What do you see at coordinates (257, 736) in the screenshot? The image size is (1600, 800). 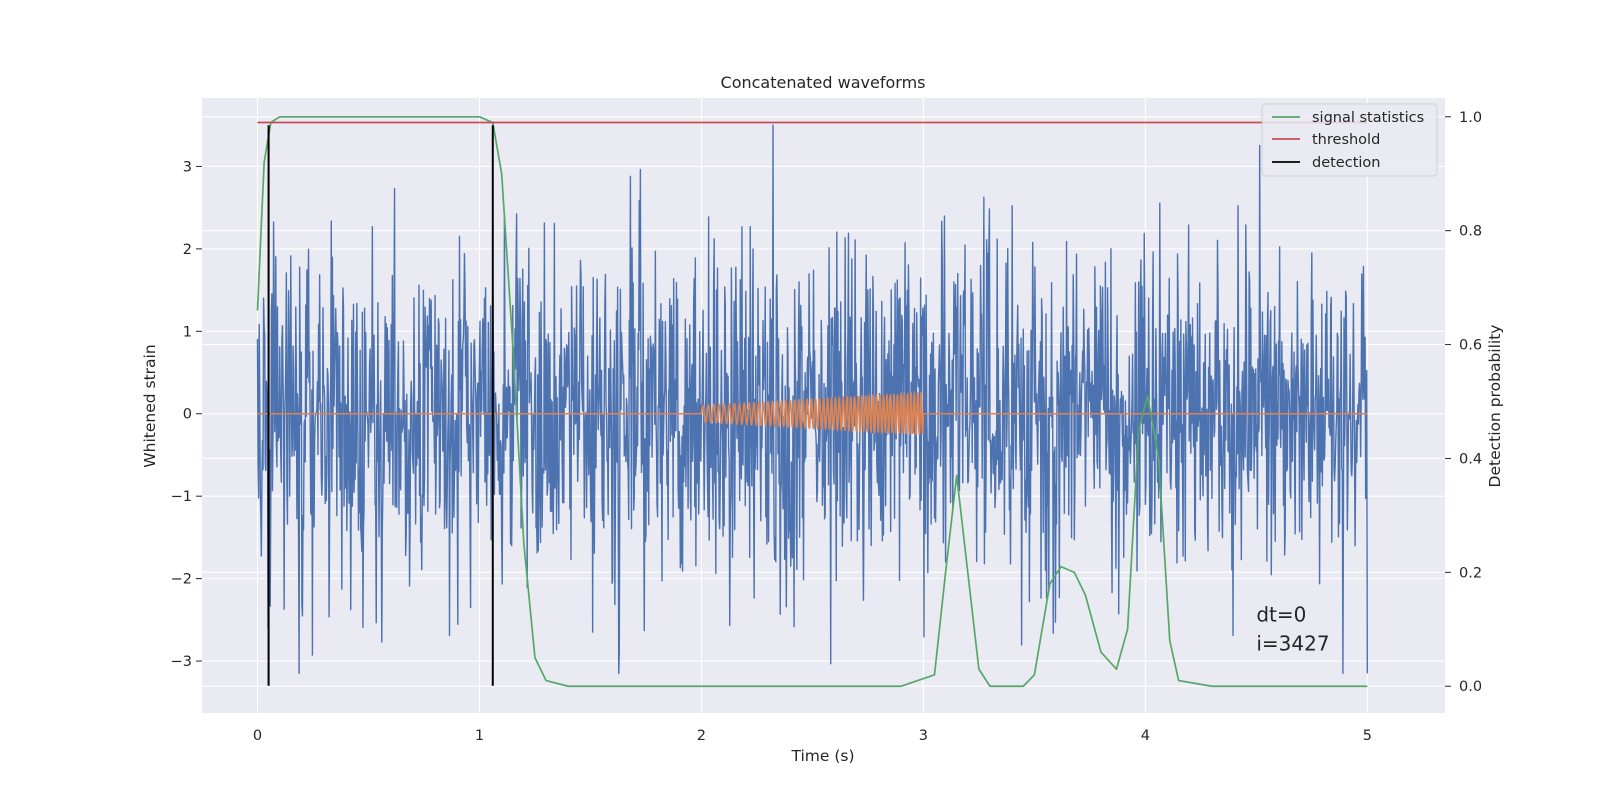 I see `x-tick-label-0: 0` at bounding box center [257, 736].